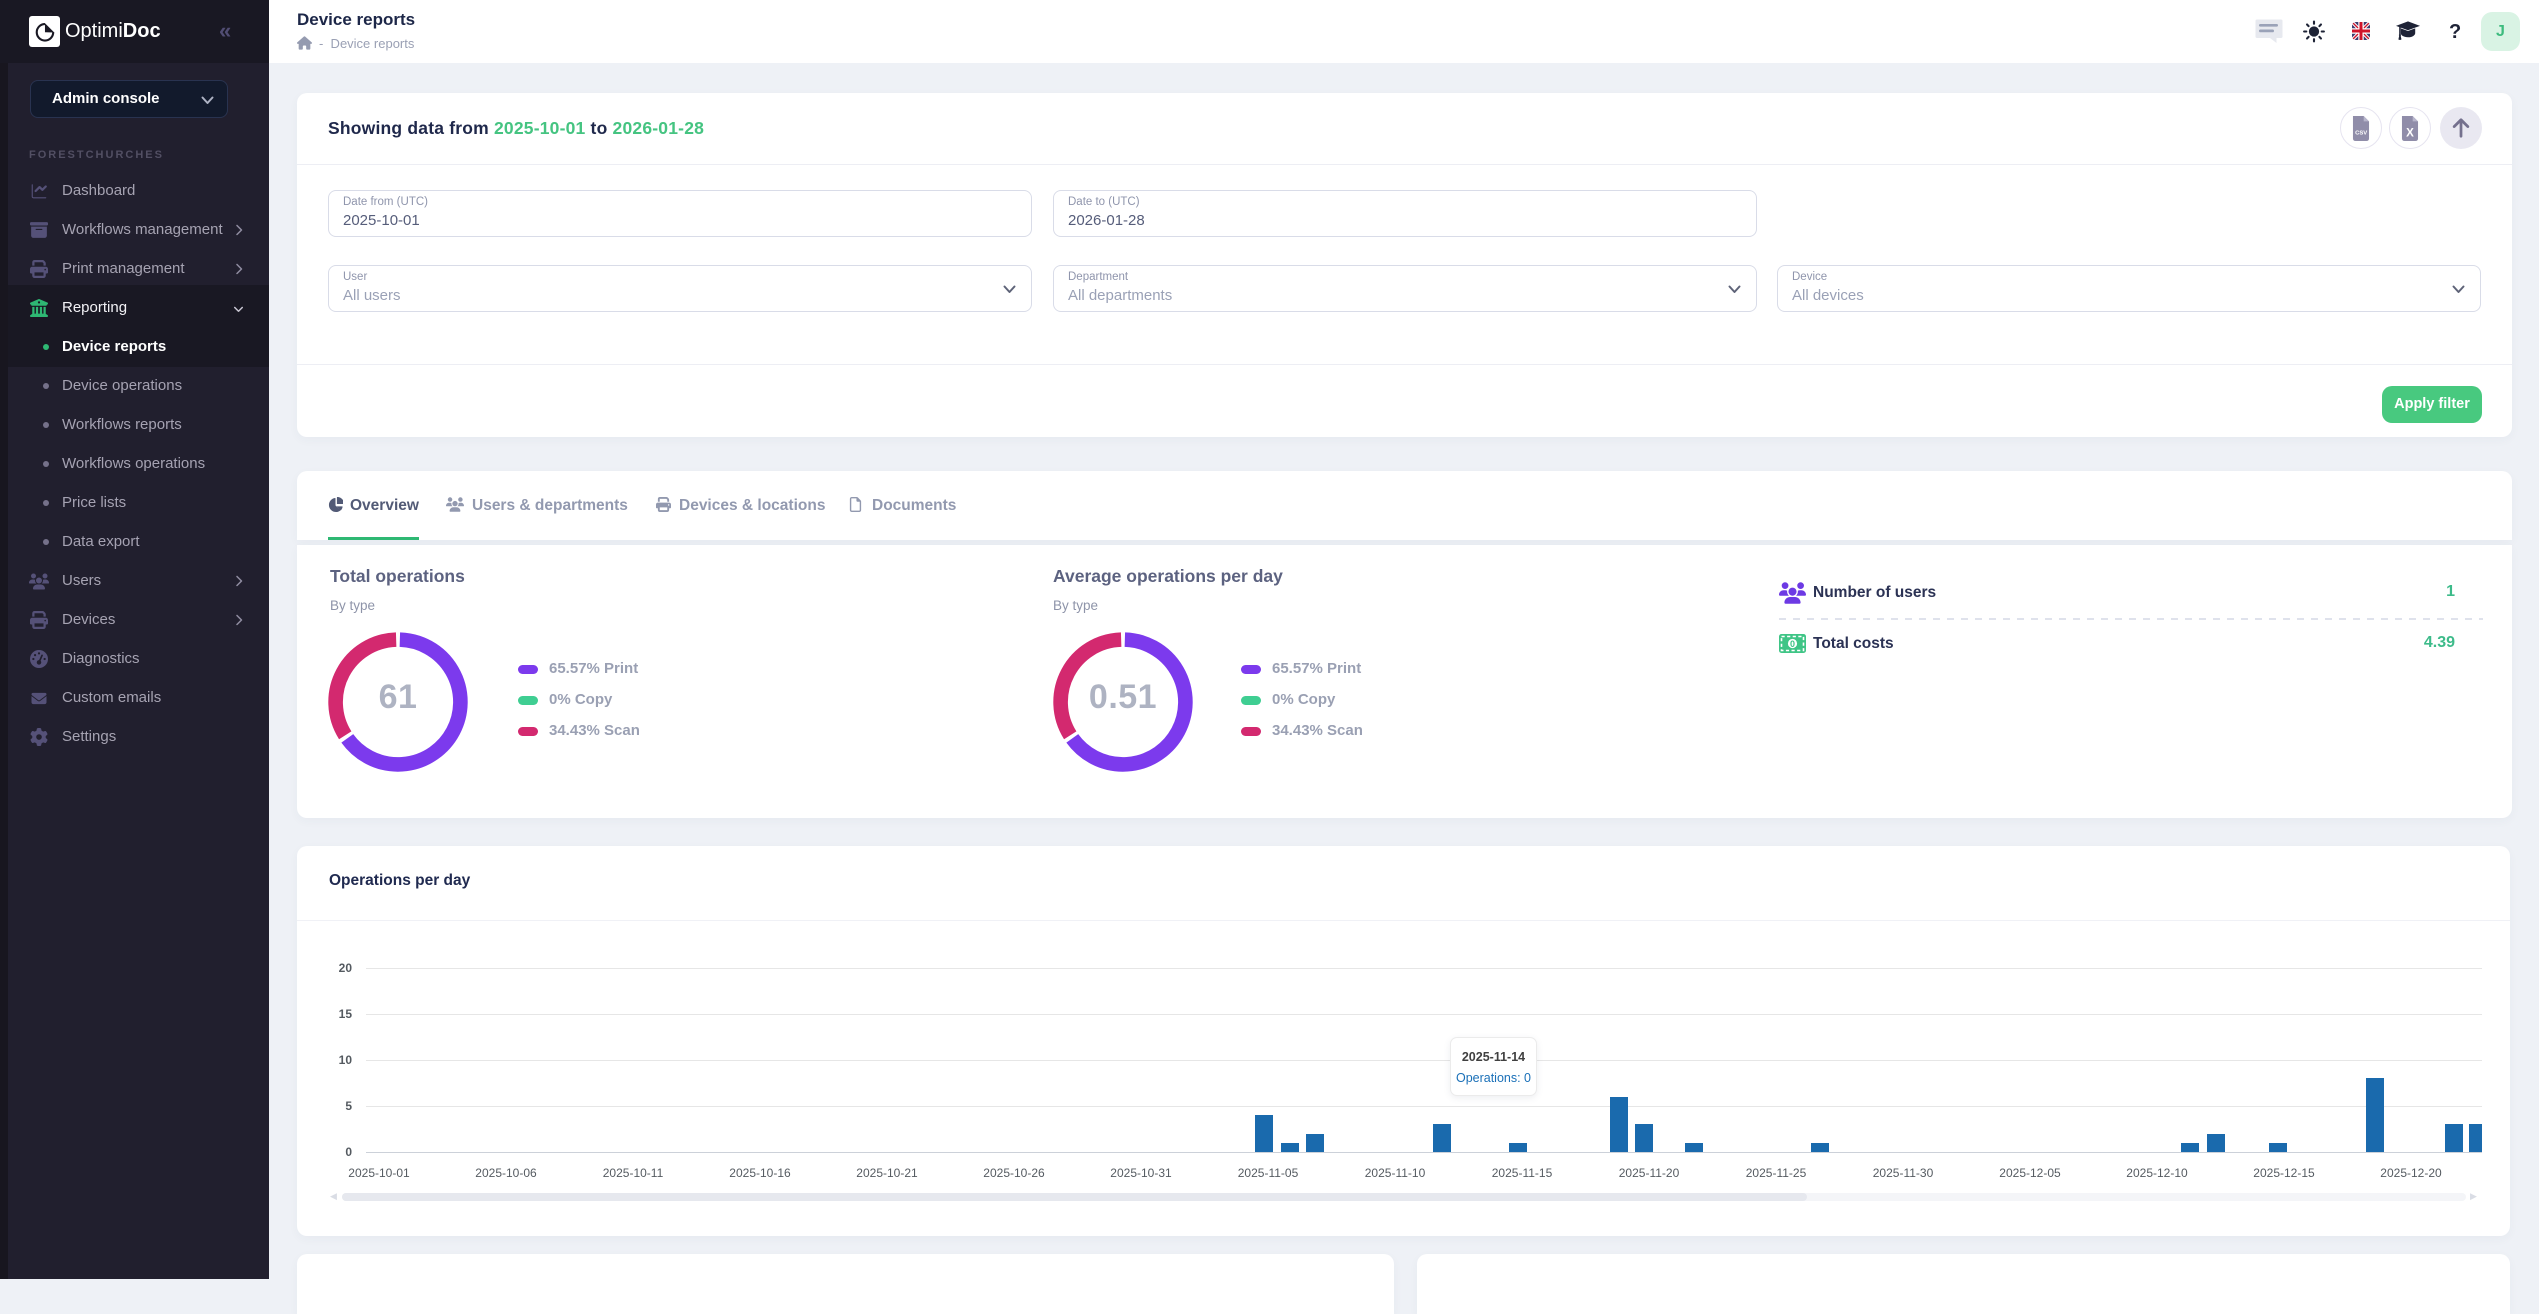 The width and height of the screenshot is (2539, 1314). What do you see at coordinates (1792, 644) in the screenshot?
I see `svg-text: 0` at bounding box center [1792, 644].